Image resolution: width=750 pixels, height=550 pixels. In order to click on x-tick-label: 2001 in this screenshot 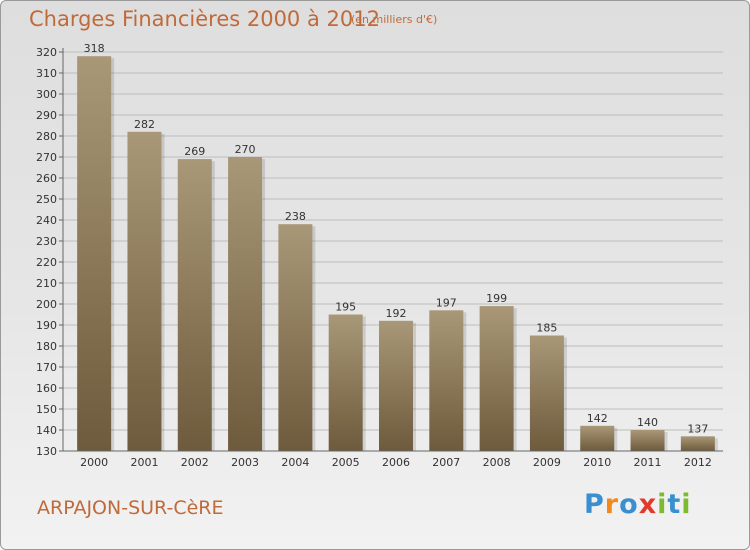, I will do `click(144, 462)`.